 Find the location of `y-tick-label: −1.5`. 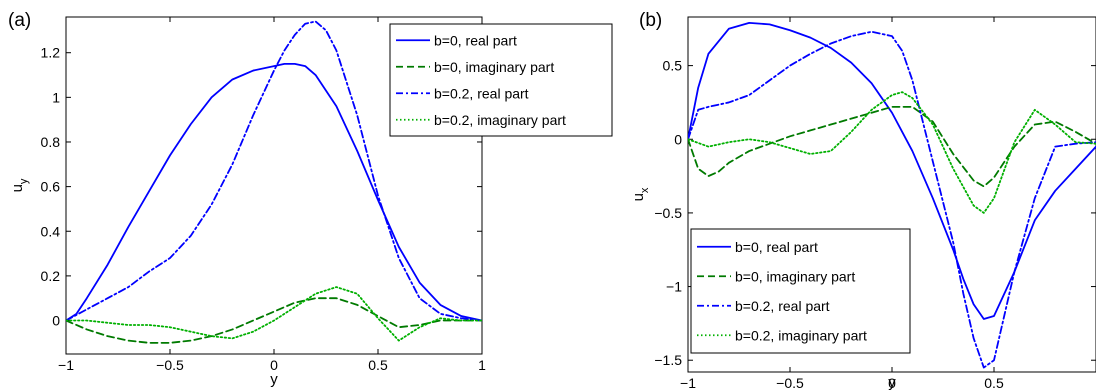

y-tick-label: −1.5 is located at coordinates (668, 360).